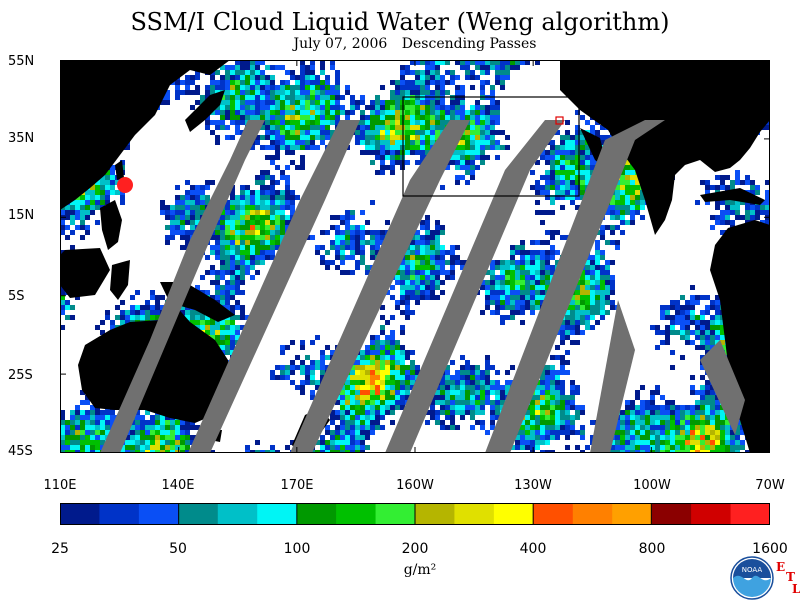  What do you see at coordinates (111, 225) in the screenshot?
I see `landmass-philippines` at bounding box center [111, 225].